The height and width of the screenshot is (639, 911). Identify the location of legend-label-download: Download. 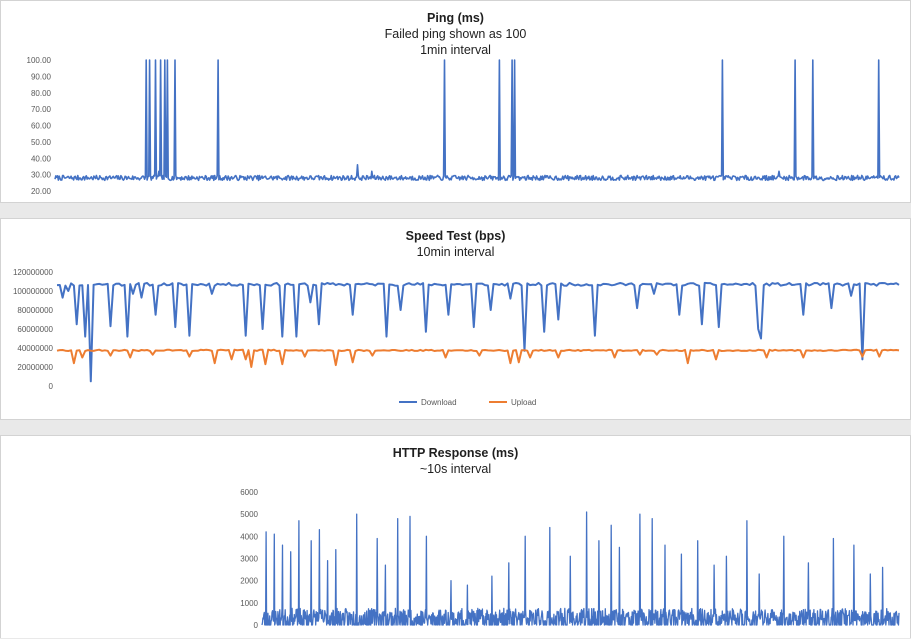
(439, 402).